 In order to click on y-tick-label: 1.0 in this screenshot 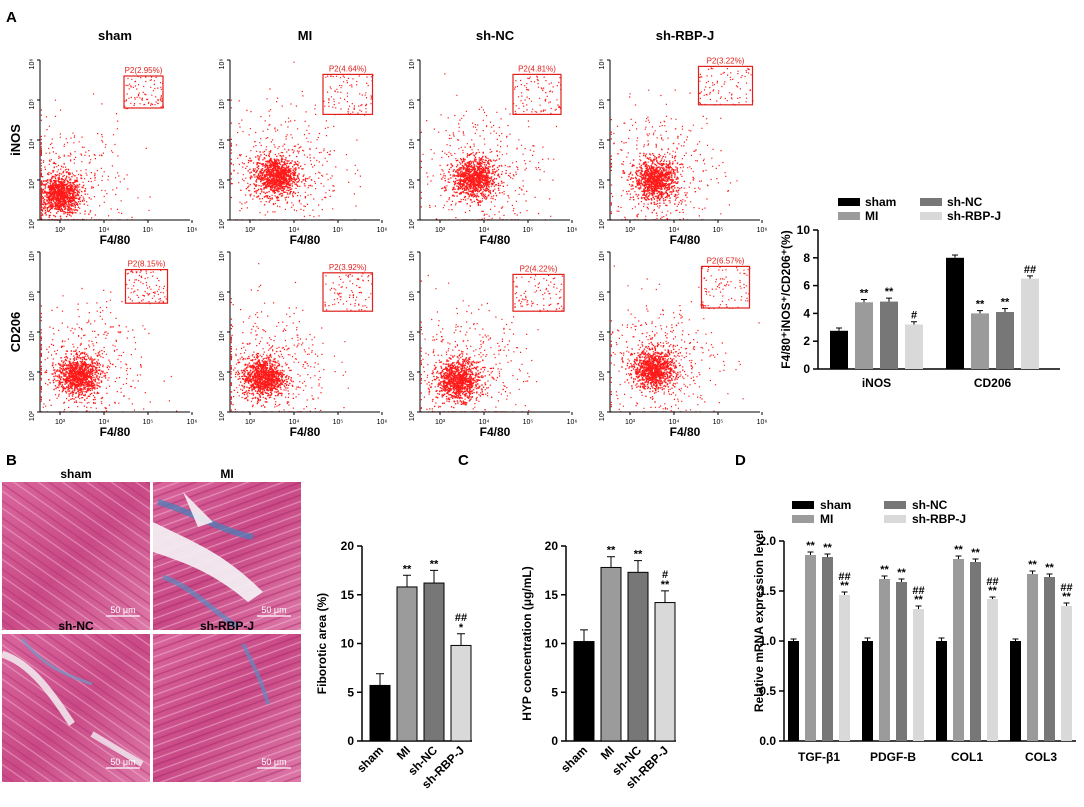, I will do `click(767, 641)`.